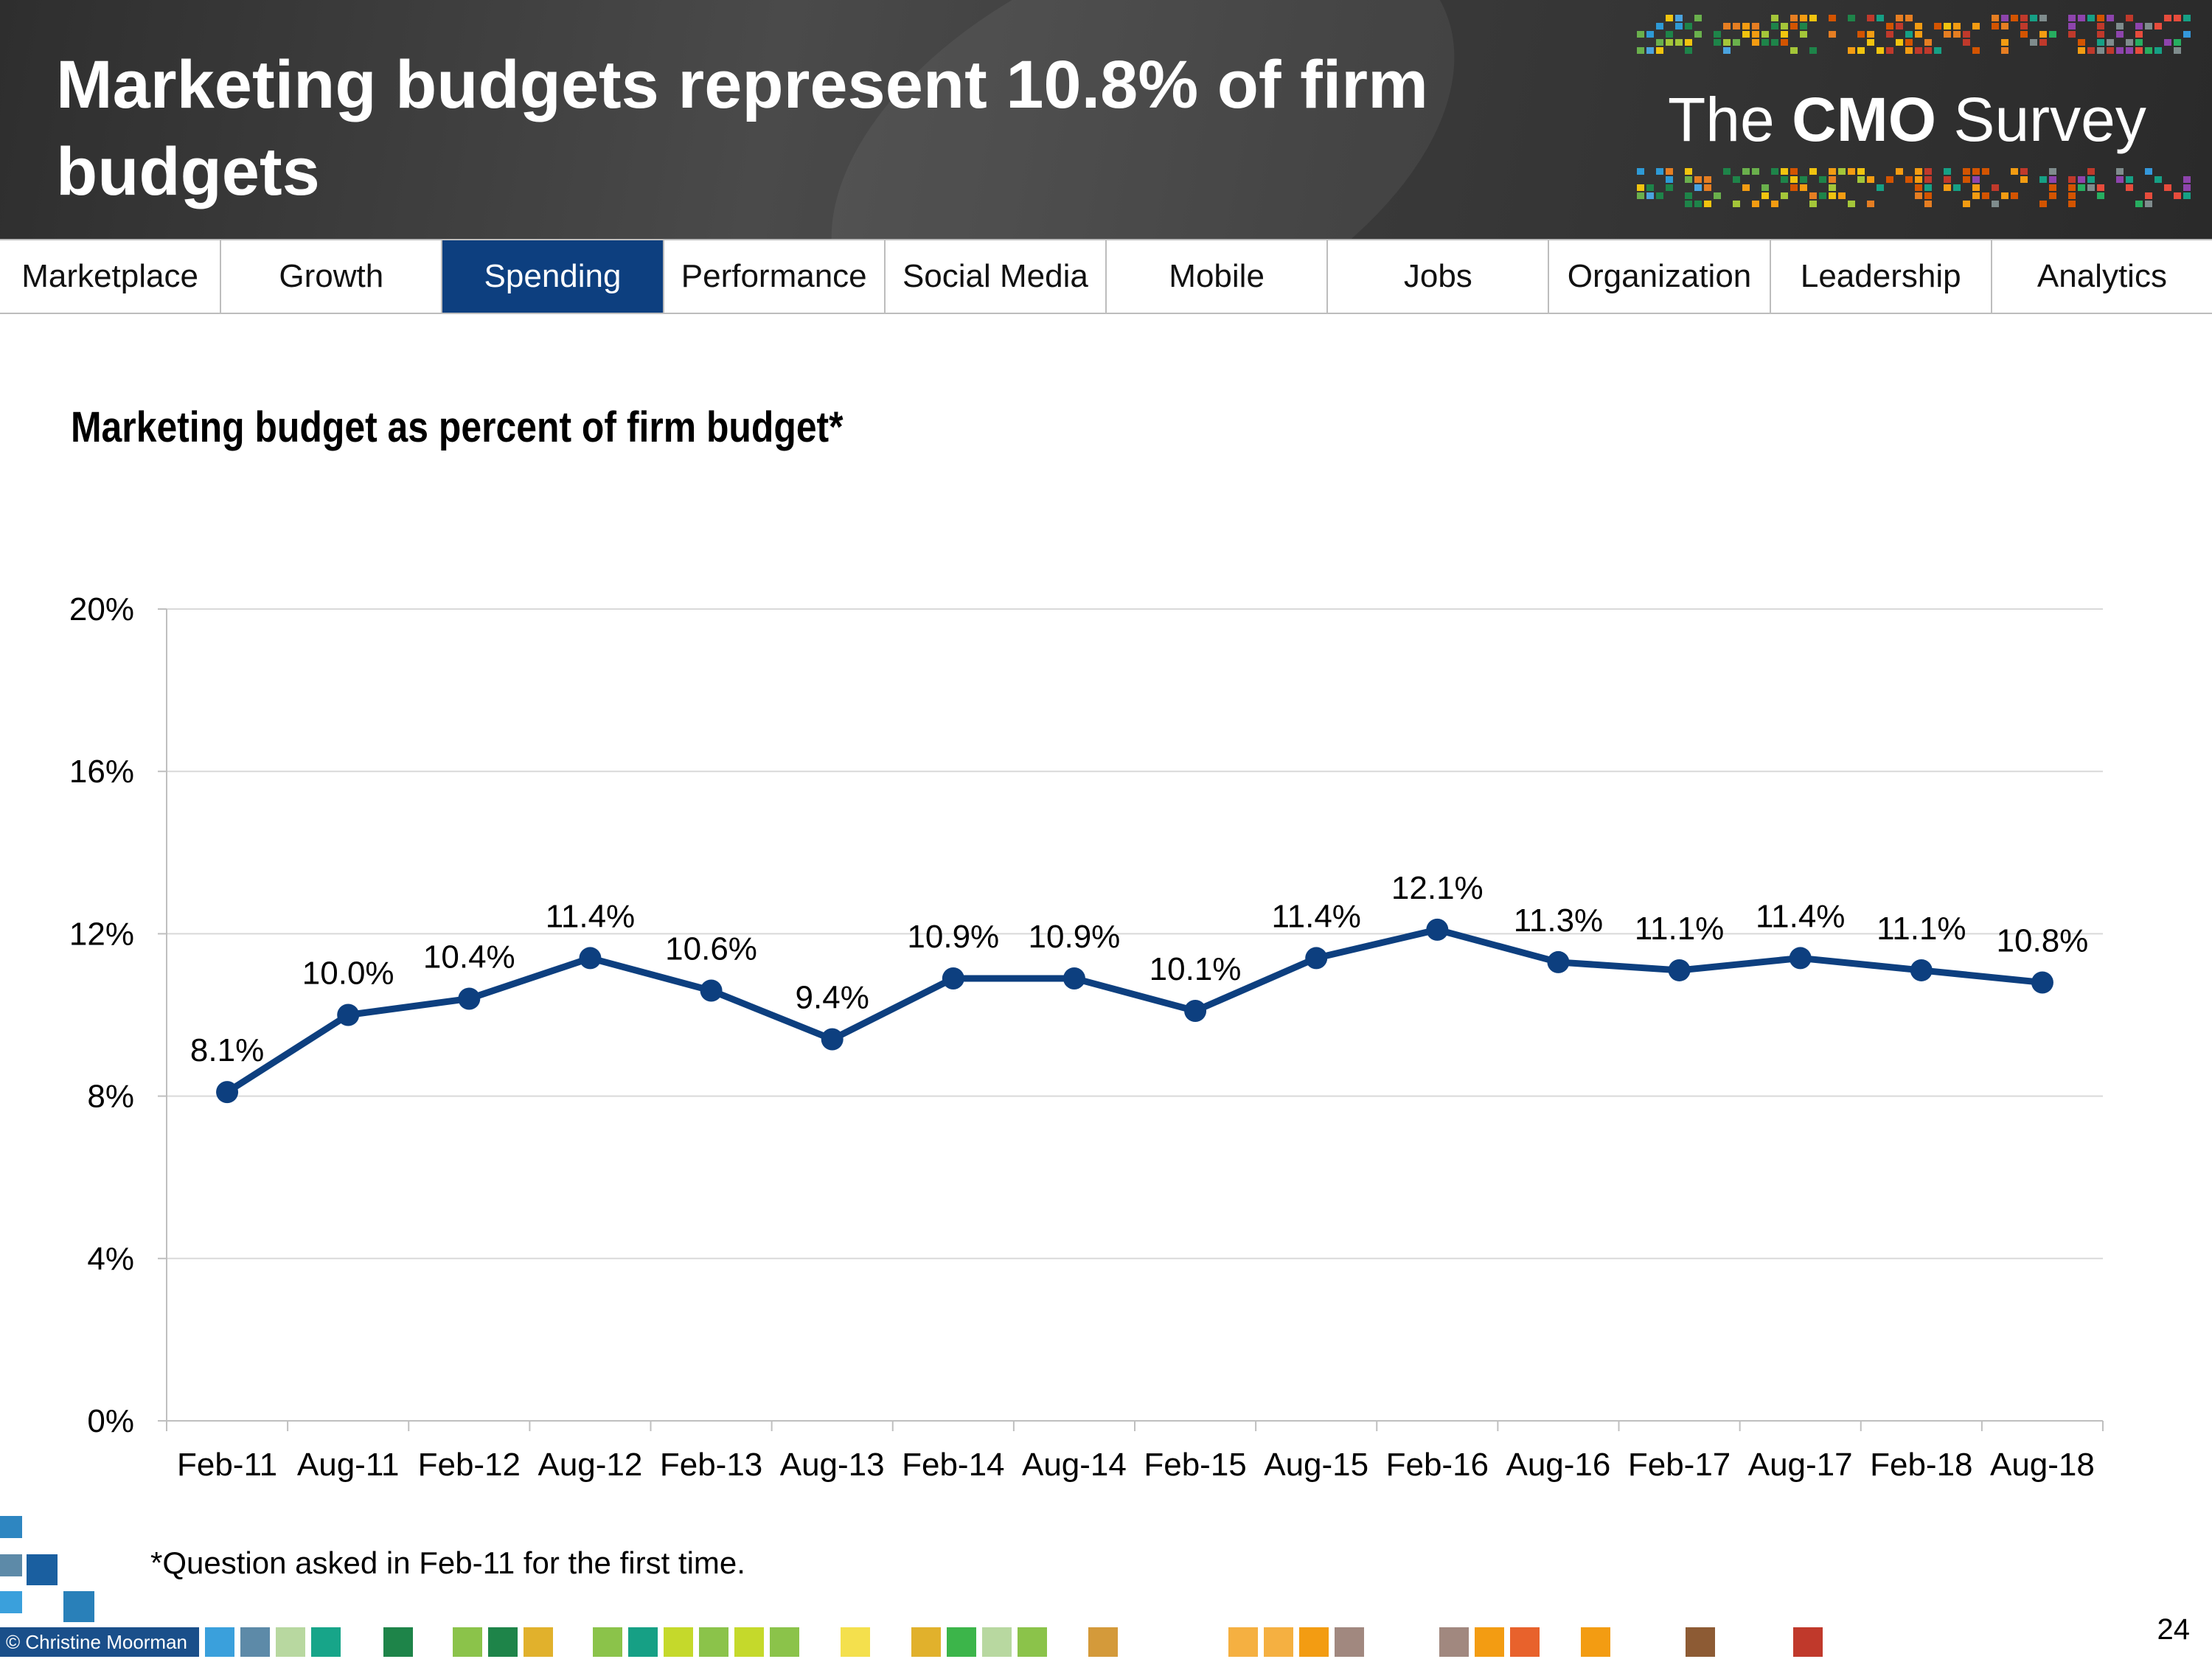  I want to click on tab-leadership: Leadership, so click(1881, 276).